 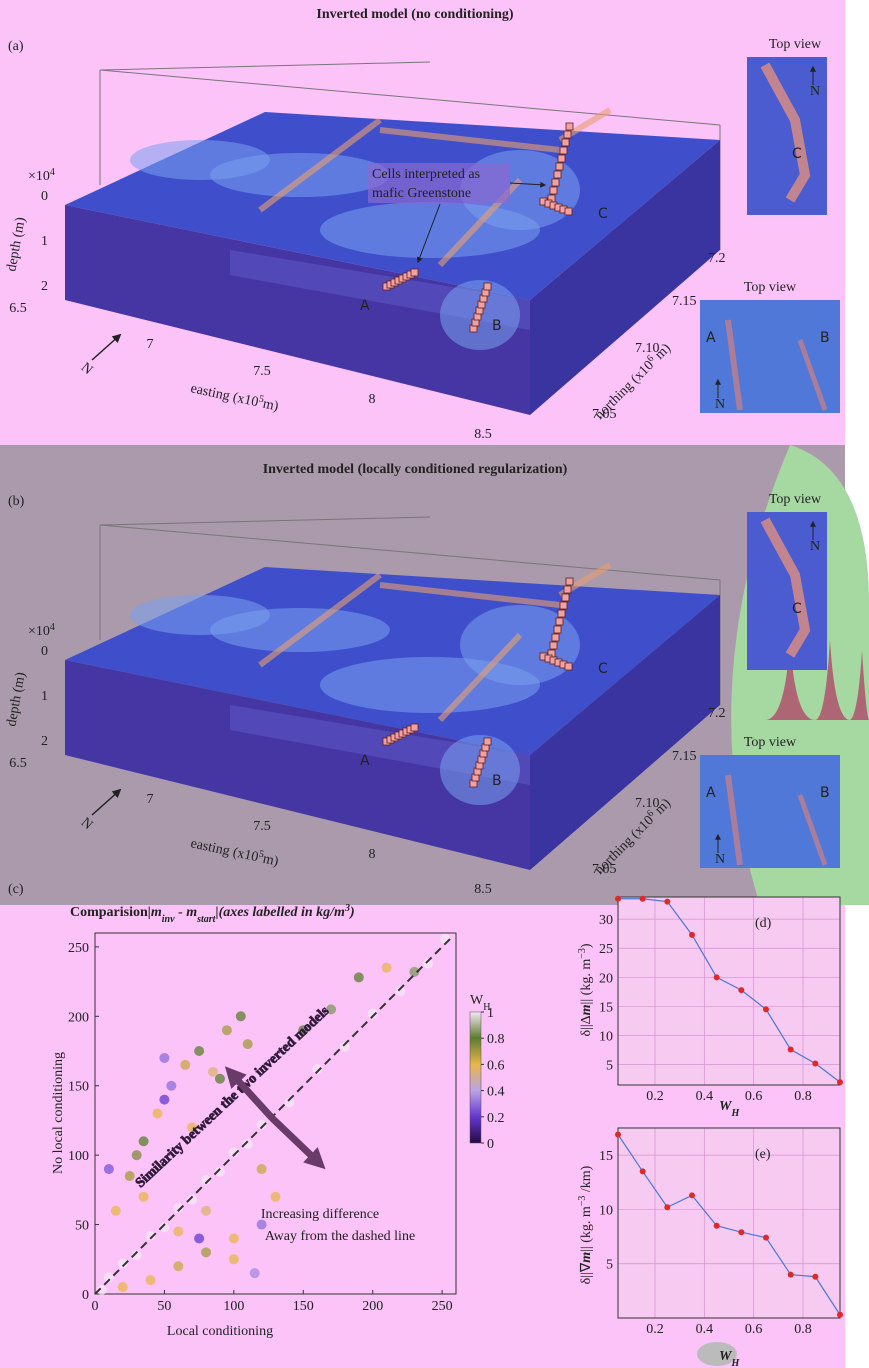 What do you see at coordinates (655, 1329) in the screenshot?
I see `x-tick-label: 0.2` at bounding box center [655, 1329].